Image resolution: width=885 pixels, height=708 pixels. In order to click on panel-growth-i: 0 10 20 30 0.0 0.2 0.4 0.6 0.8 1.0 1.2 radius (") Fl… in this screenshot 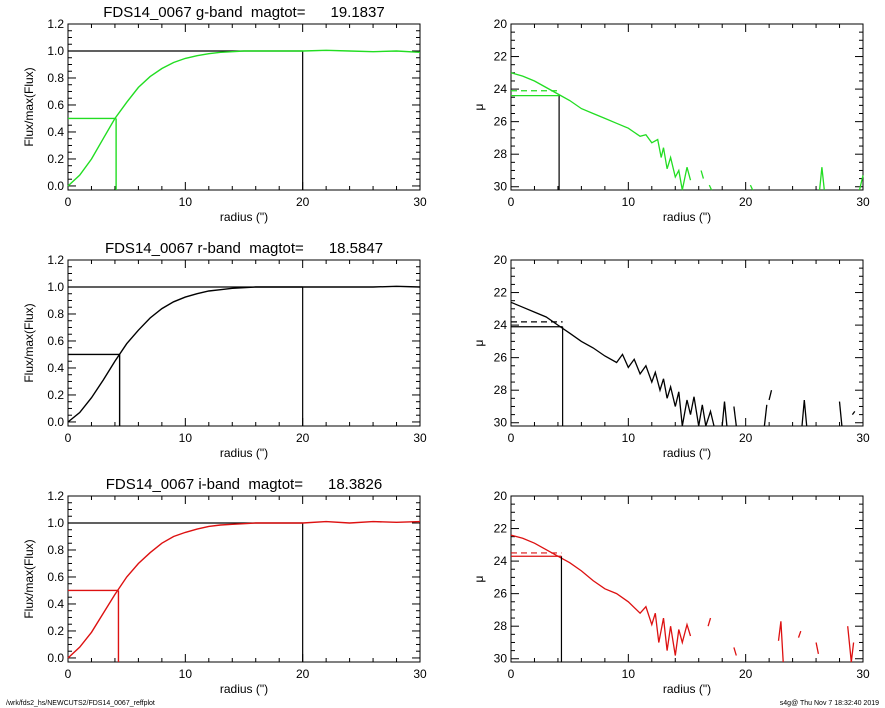, I will do `click(224, 586)`.